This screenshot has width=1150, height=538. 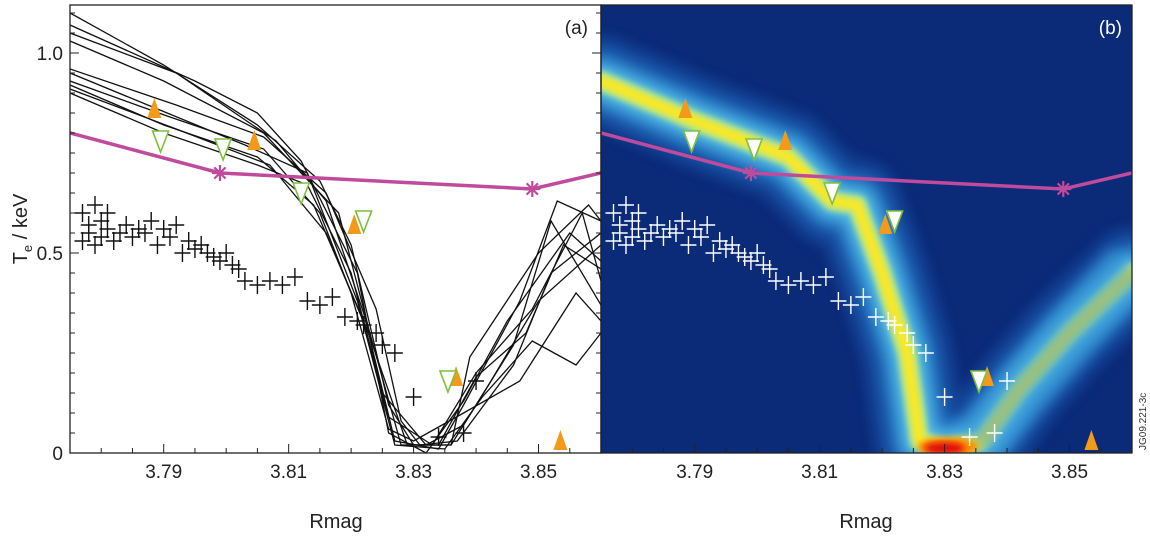 What do you see at coordinates (694, 472) in the screenshot?
I see `x-tick-label: 3.79` at bounding box center [694, 472].